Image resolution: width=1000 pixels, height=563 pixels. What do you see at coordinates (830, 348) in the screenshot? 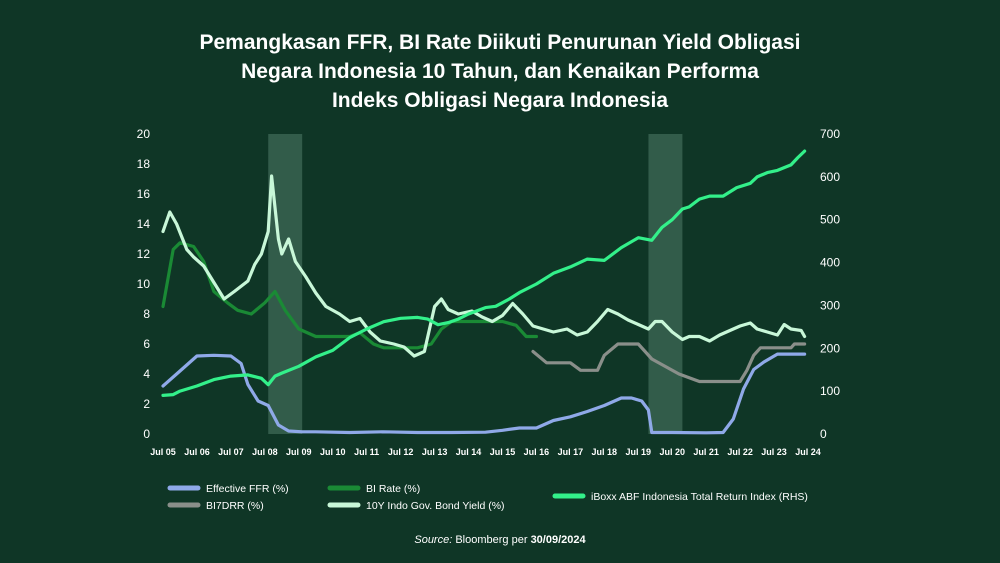
I see `y-right-tick-label: 200` at bounding box center [830, 348].